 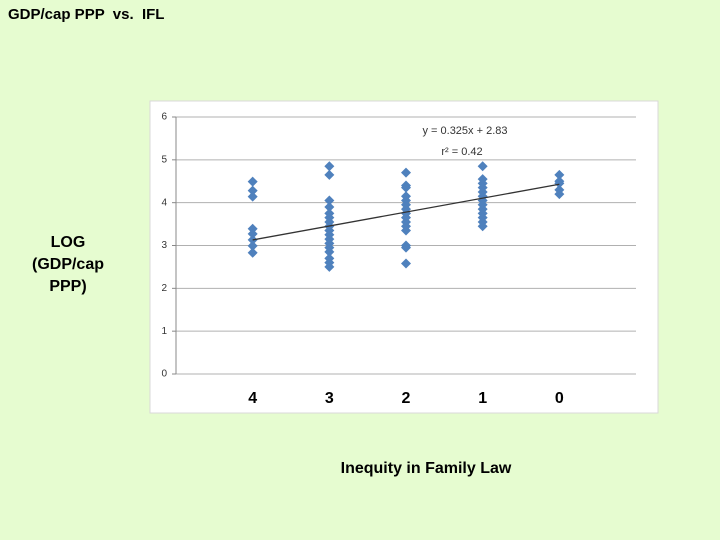 I want to click on y-tick-label: 6, so click(x=164, y=117).